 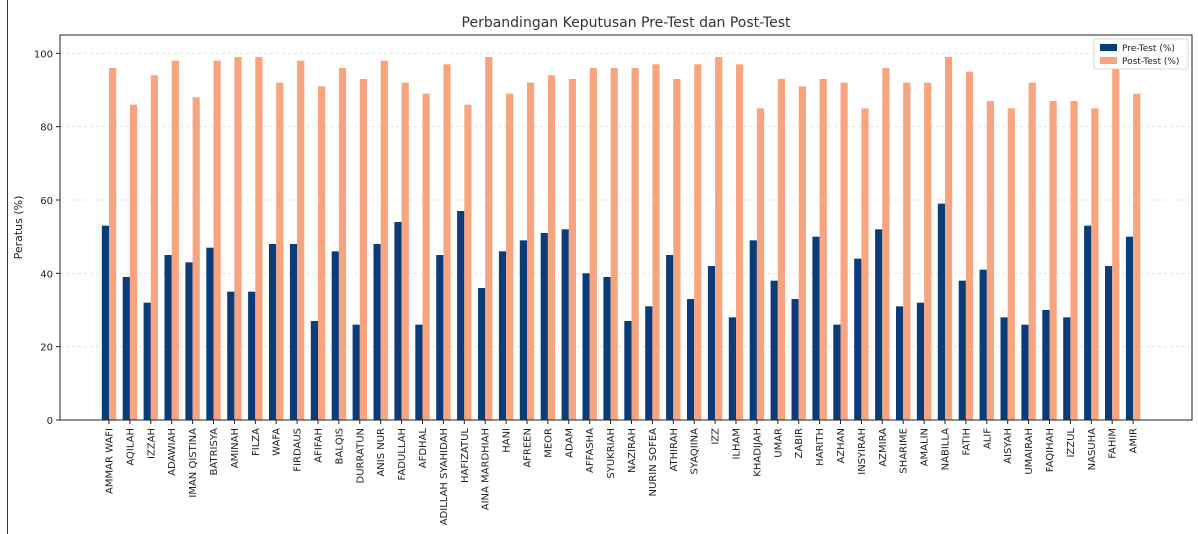 I want to click on y-tick-label: 0, so click(x=50, y=421).